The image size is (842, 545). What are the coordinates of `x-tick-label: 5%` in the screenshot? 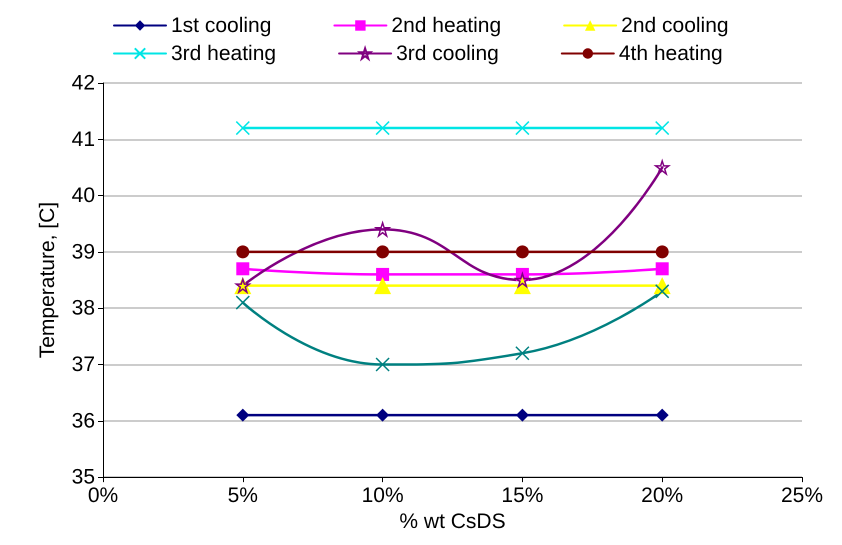 It's located at (243, 496).